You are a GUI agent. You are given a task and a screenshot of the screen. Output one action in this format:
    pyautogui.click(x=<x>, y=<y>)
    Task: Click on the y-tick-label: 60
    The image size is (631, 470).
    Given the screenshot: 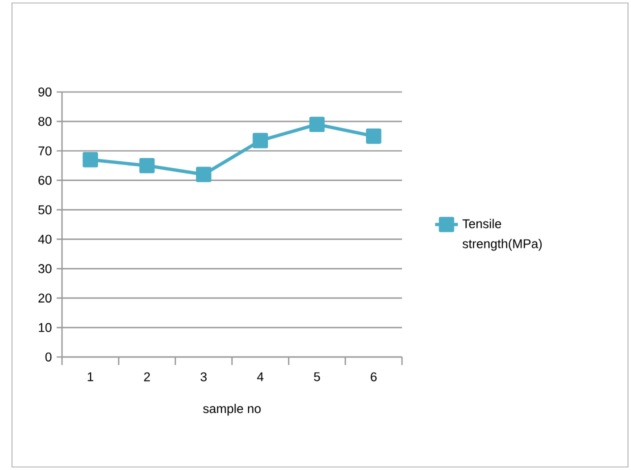 What is the action you would take?
    pyautogui.click(x=45, y=180)
    